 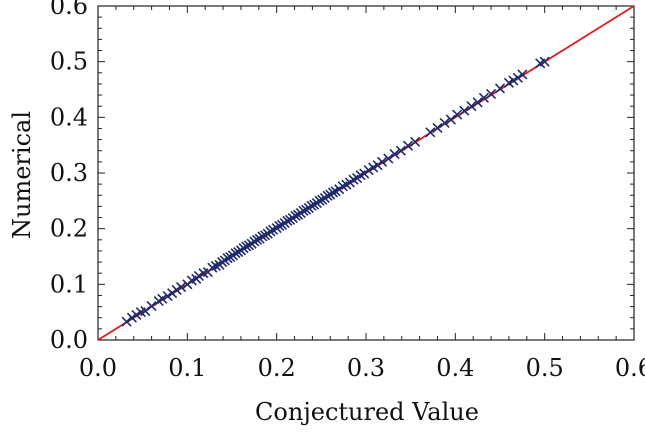 What do you see at coordinates (366, 368) in the screenshot?
I see `x-tick-label: 0.3` at bounding box center [366, 368].